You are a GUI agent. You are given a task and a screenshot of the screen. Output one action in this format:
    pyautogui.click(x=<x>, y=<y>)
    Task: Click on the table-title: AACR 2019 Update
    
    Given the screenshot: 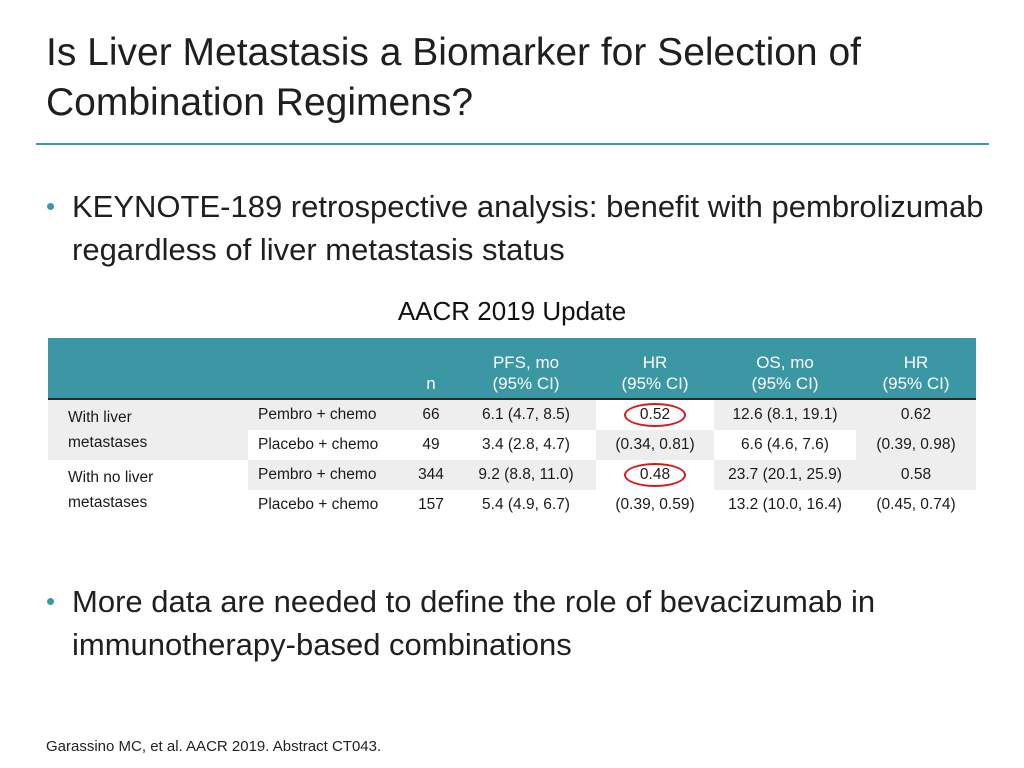 What is the action you would take?
    pyautogui.click(x=512, y=311)
    